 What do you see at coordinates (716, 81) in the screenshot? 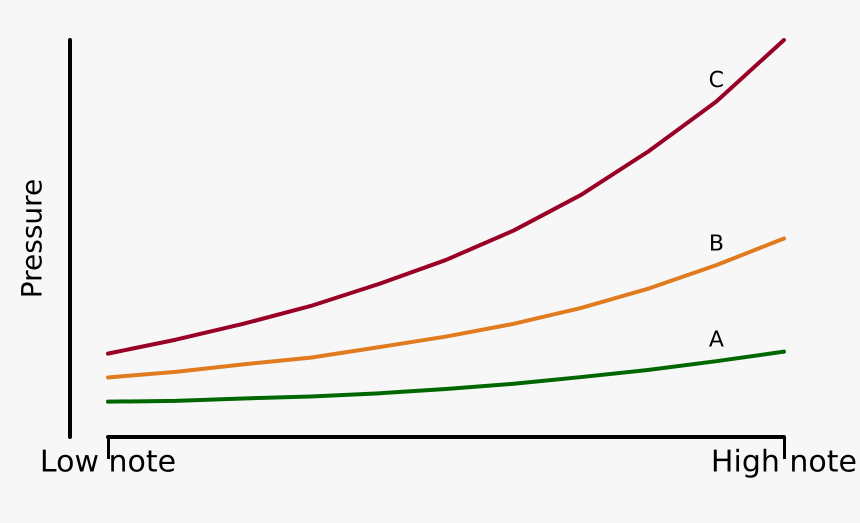
I see `series-label: C` at bounding box center [716, 81].